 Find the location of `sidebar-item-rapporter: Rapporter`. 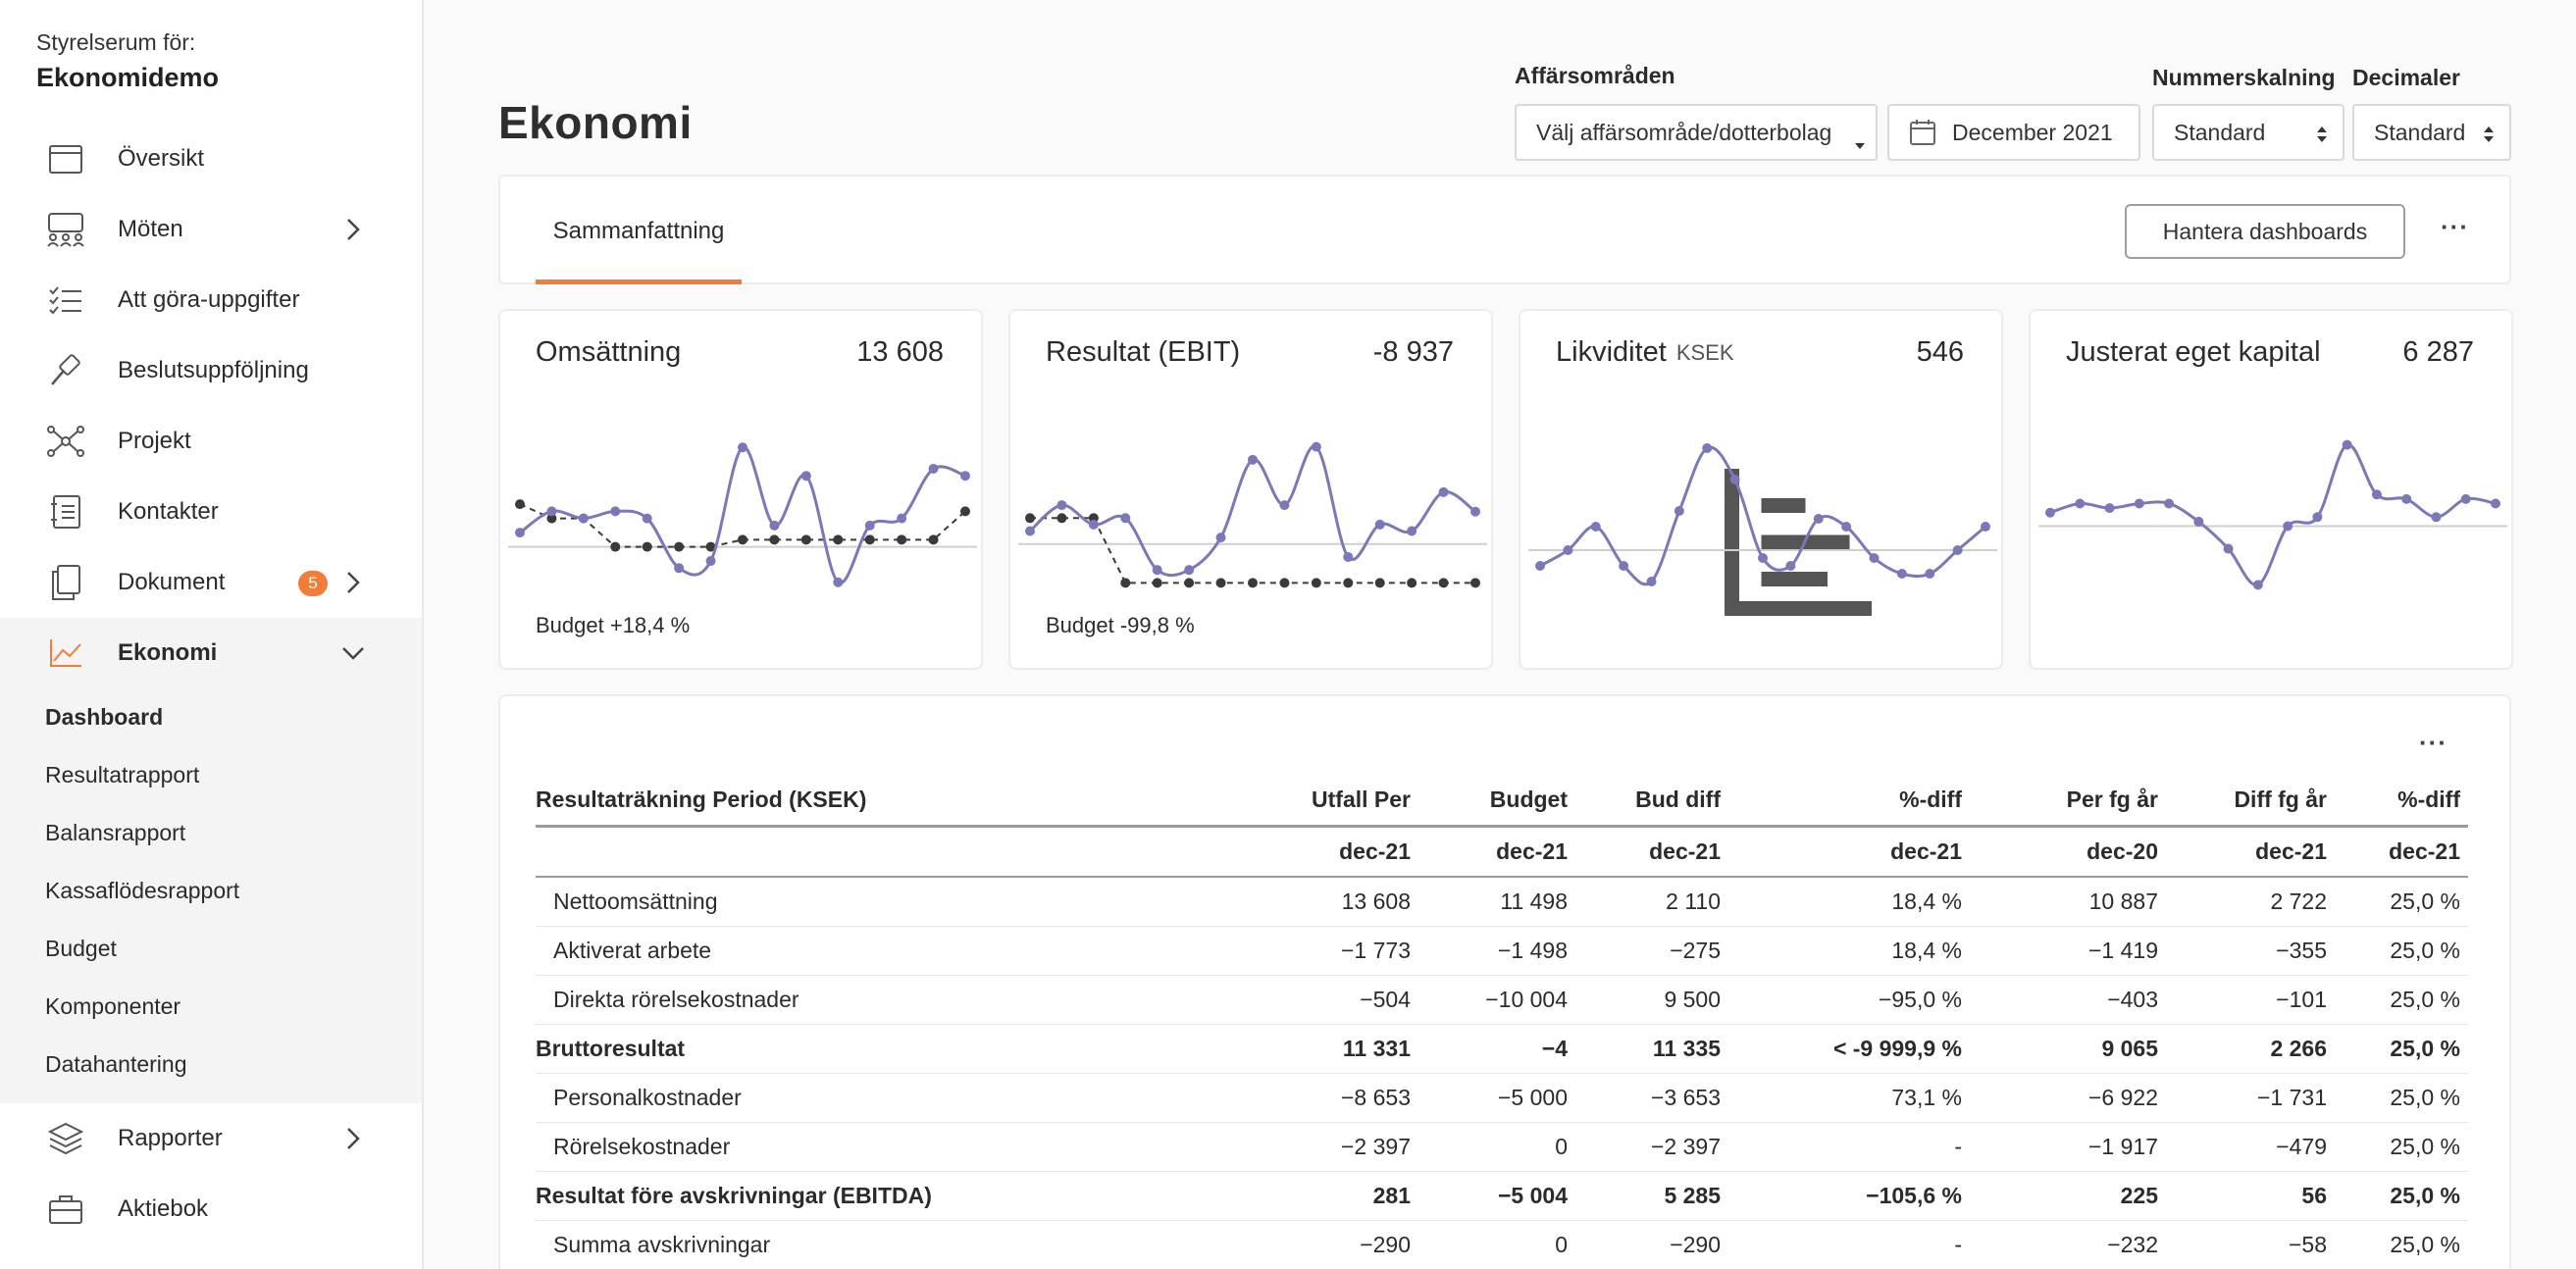

sidebar-item-rapporter: Rapporter is located at coordinates (211, 1138).